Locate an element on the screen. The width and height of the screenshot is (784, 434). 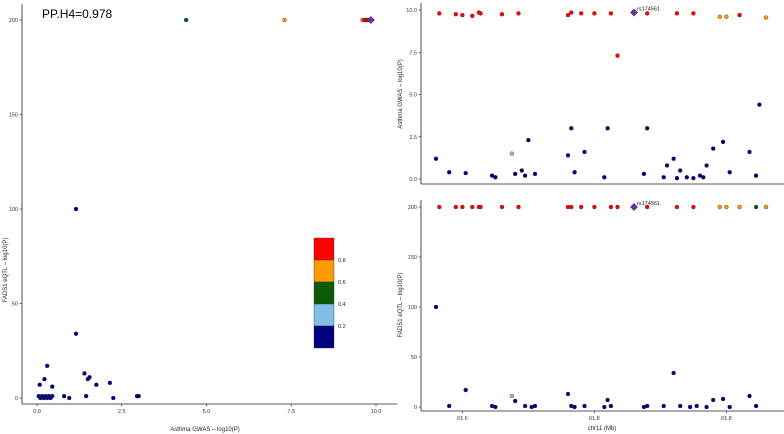
y-tick-label: 100 is located at coordinates (412, 308).